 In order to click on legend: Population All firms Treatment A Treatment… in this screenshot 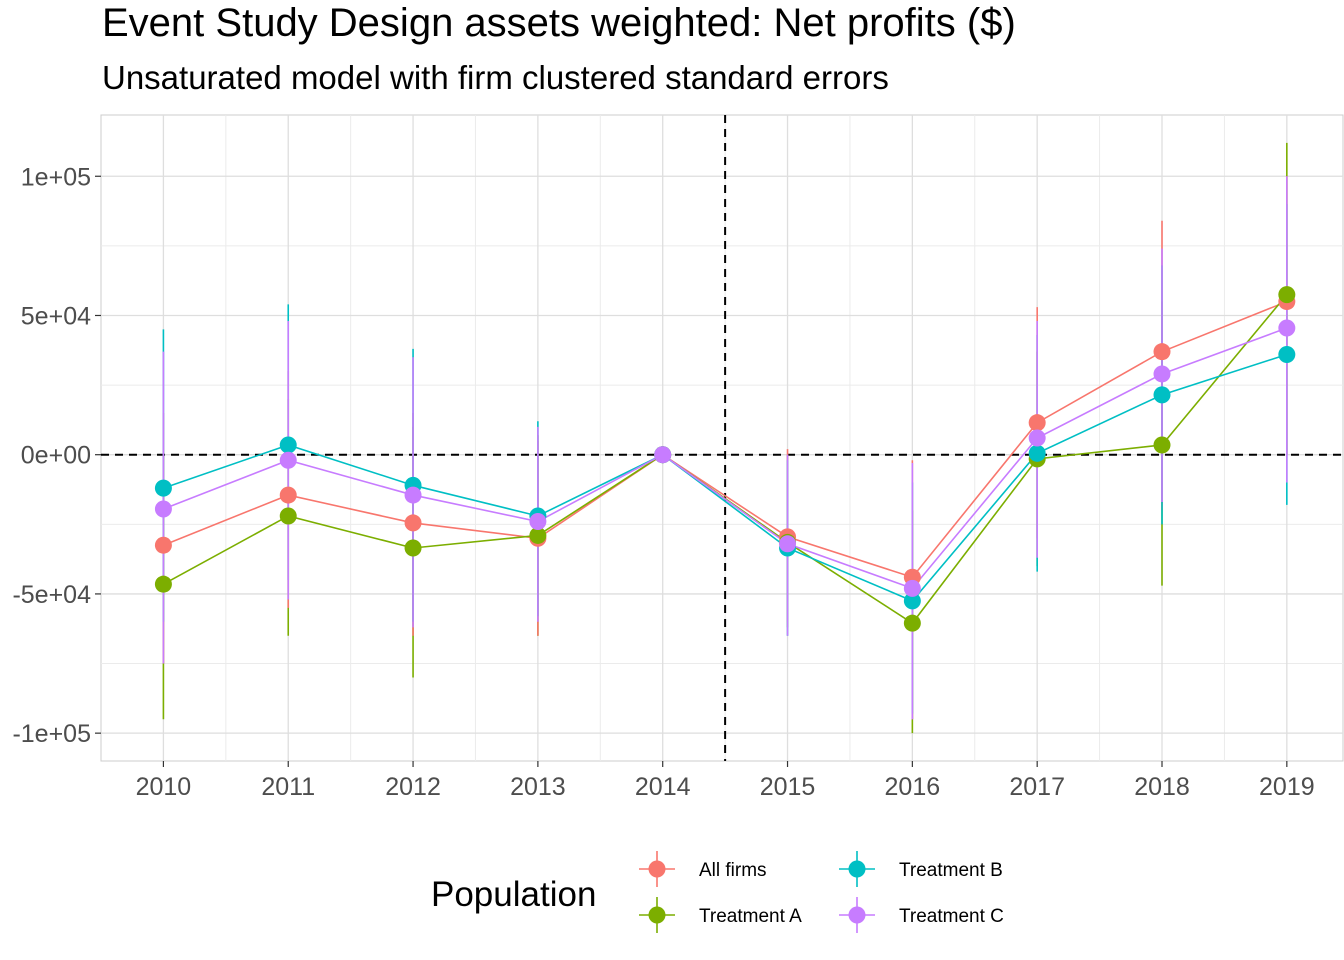, I will do `click(717, 892)`.